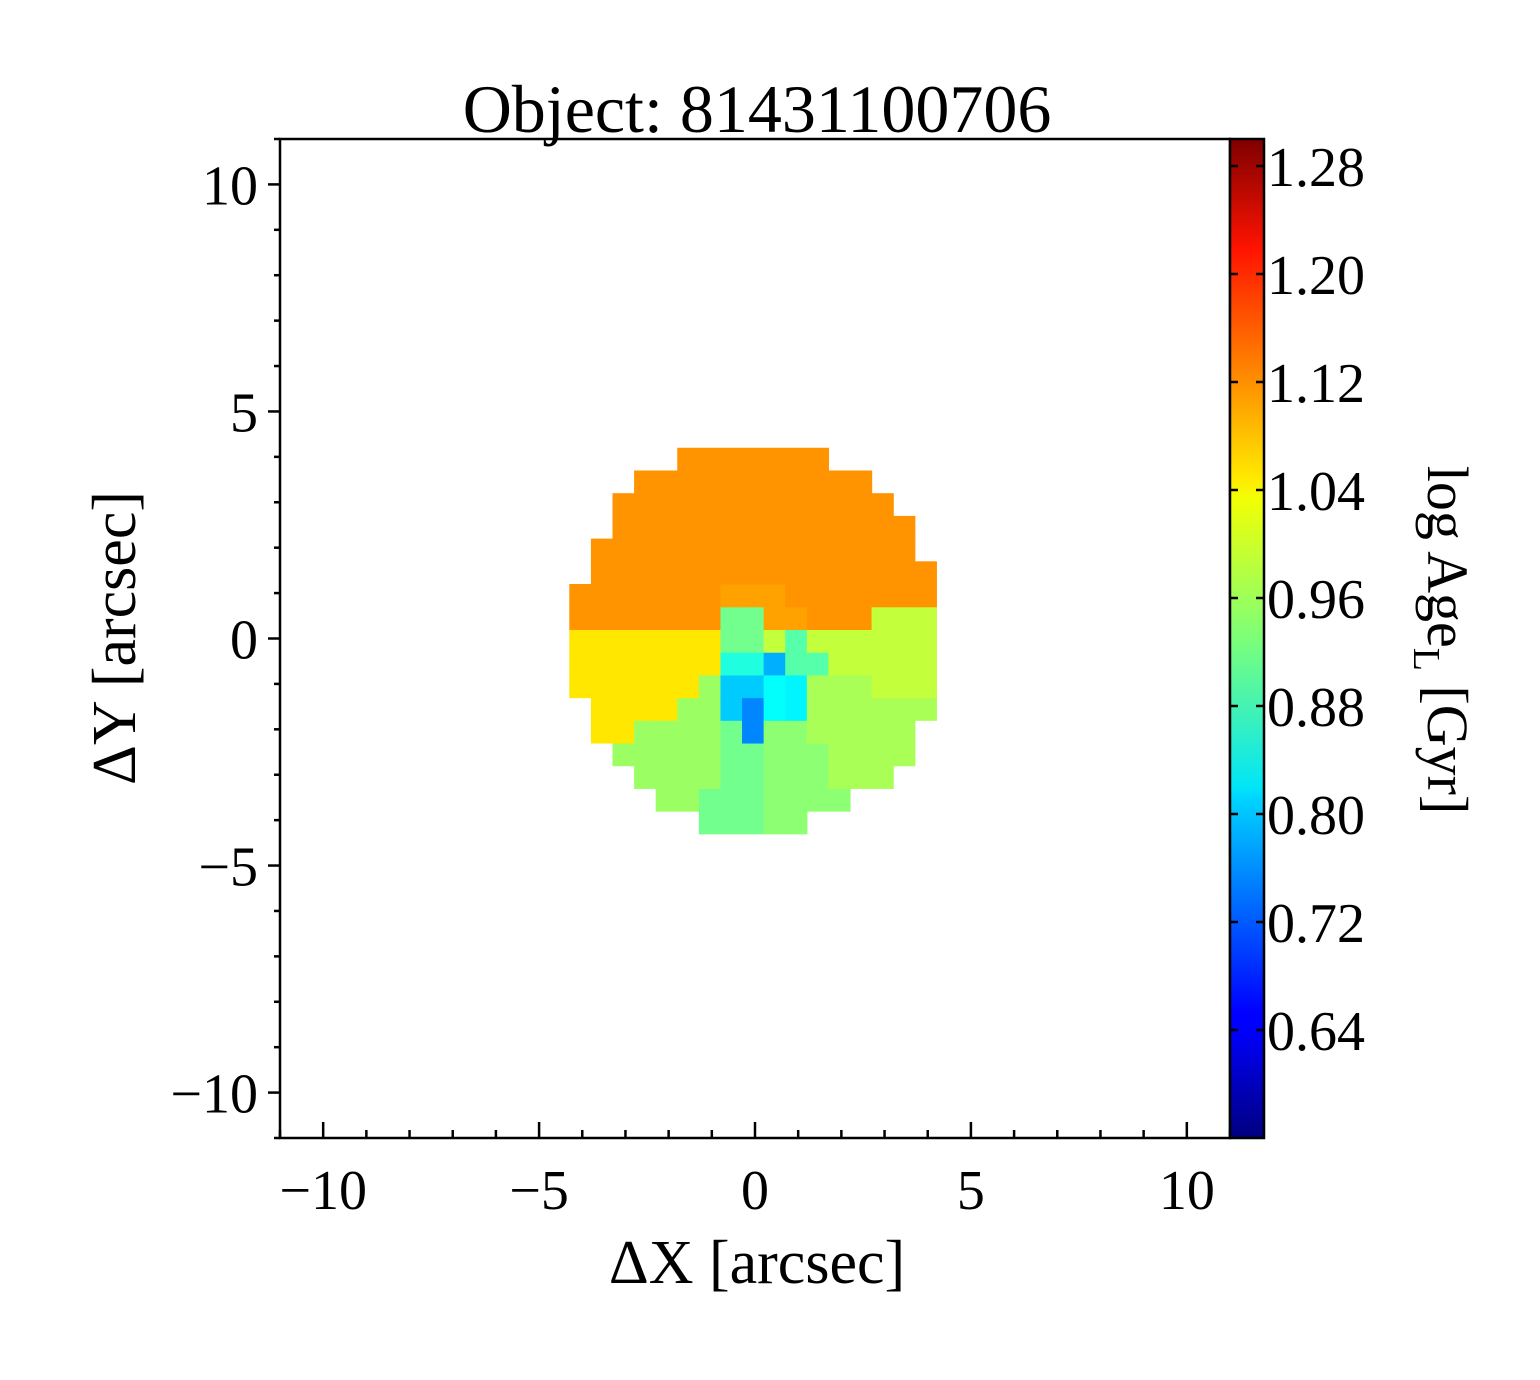 The width and height of the screenshot is (1540, 1380). I want to click on colorbar-label: log AgeL [Gyr], so click(1442, 640).